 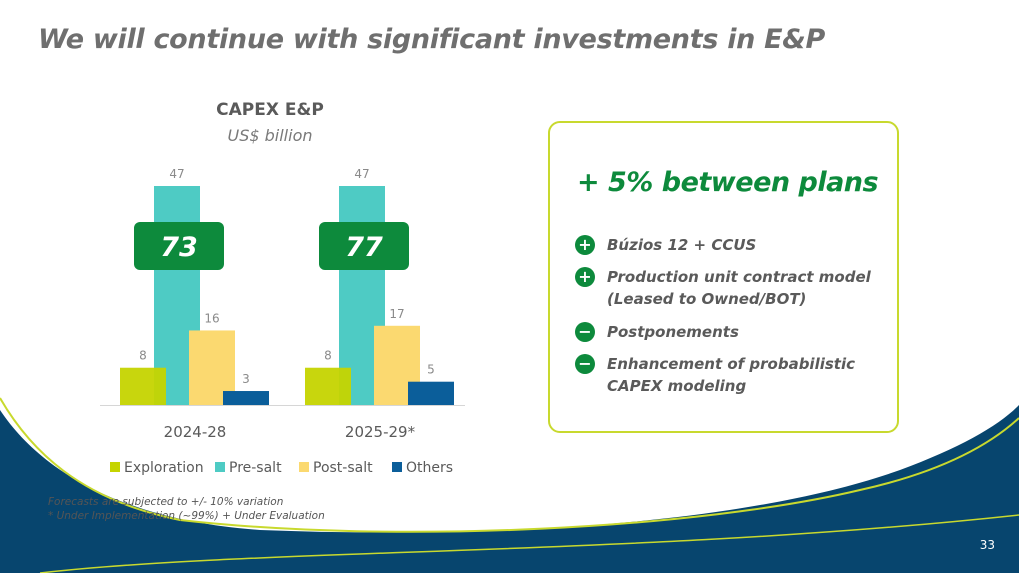 I want to click on total-value: 77, so click(x=364, y=247).